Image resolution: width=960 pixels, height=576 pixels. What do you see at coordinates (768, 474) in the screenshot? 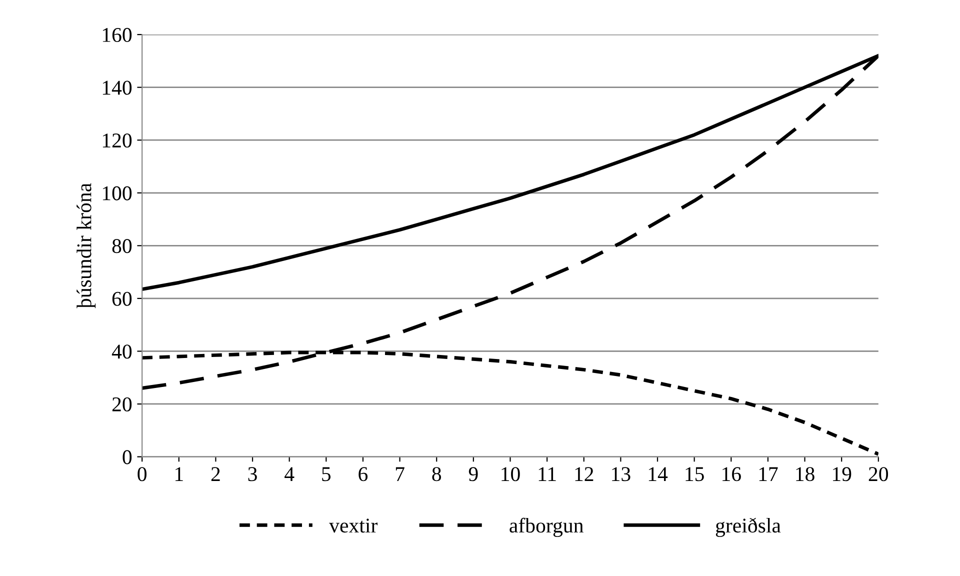
I see `x-tick-label: 17` at bounding box center [768, 474].